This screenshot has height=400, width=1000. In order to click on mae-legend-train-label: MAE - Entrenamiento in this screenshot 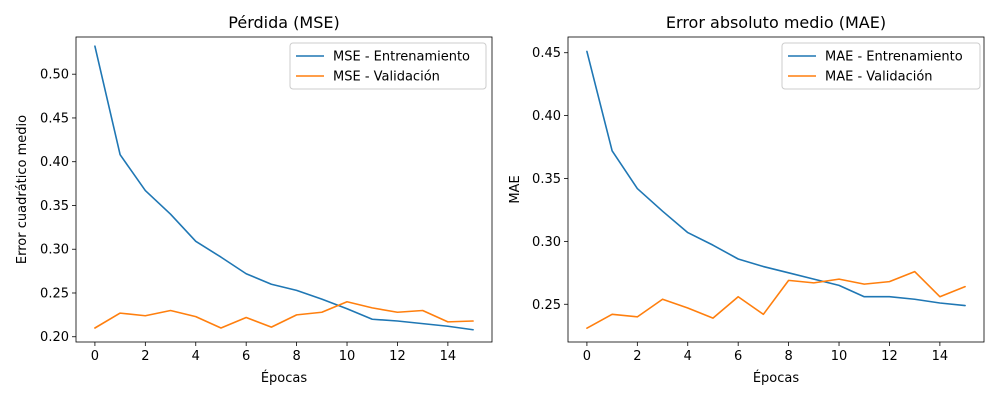, I will do `click(894, 57)`.